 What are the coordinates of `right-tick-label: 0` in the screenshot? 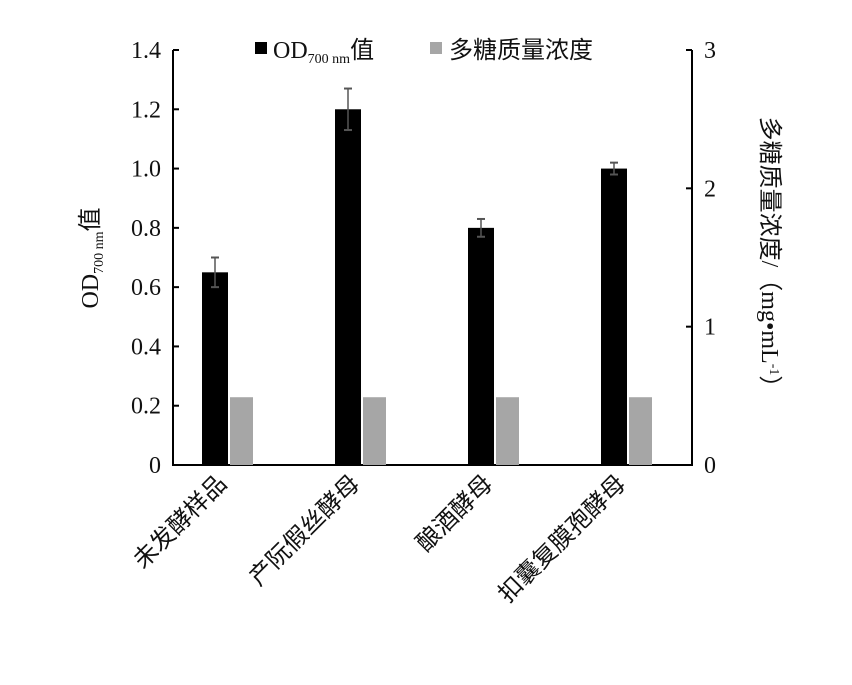 It's located at (710, 466).